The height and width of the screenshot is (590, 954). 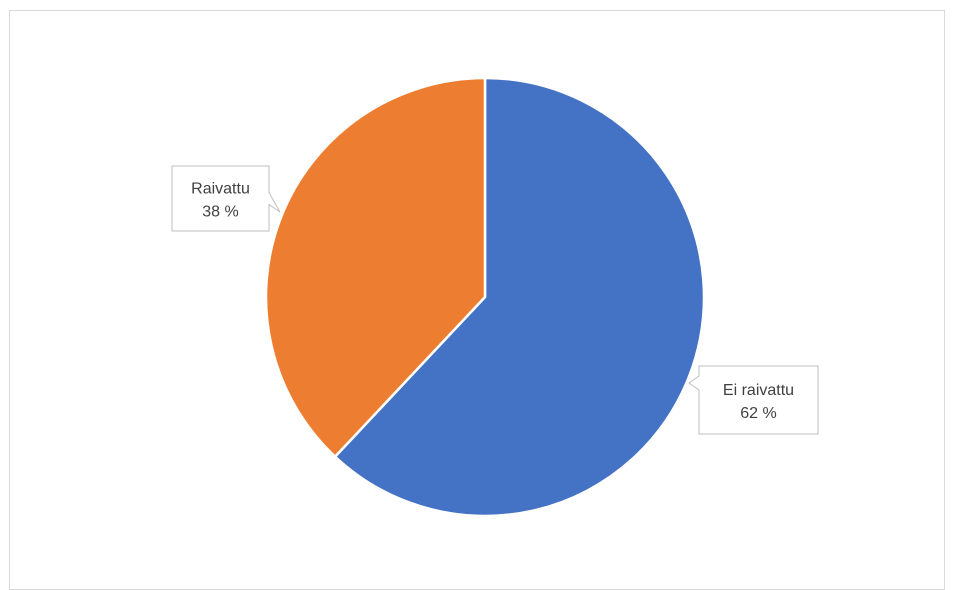 I want to click on callout-value-label: 62 %, so click(x=758, y=413).